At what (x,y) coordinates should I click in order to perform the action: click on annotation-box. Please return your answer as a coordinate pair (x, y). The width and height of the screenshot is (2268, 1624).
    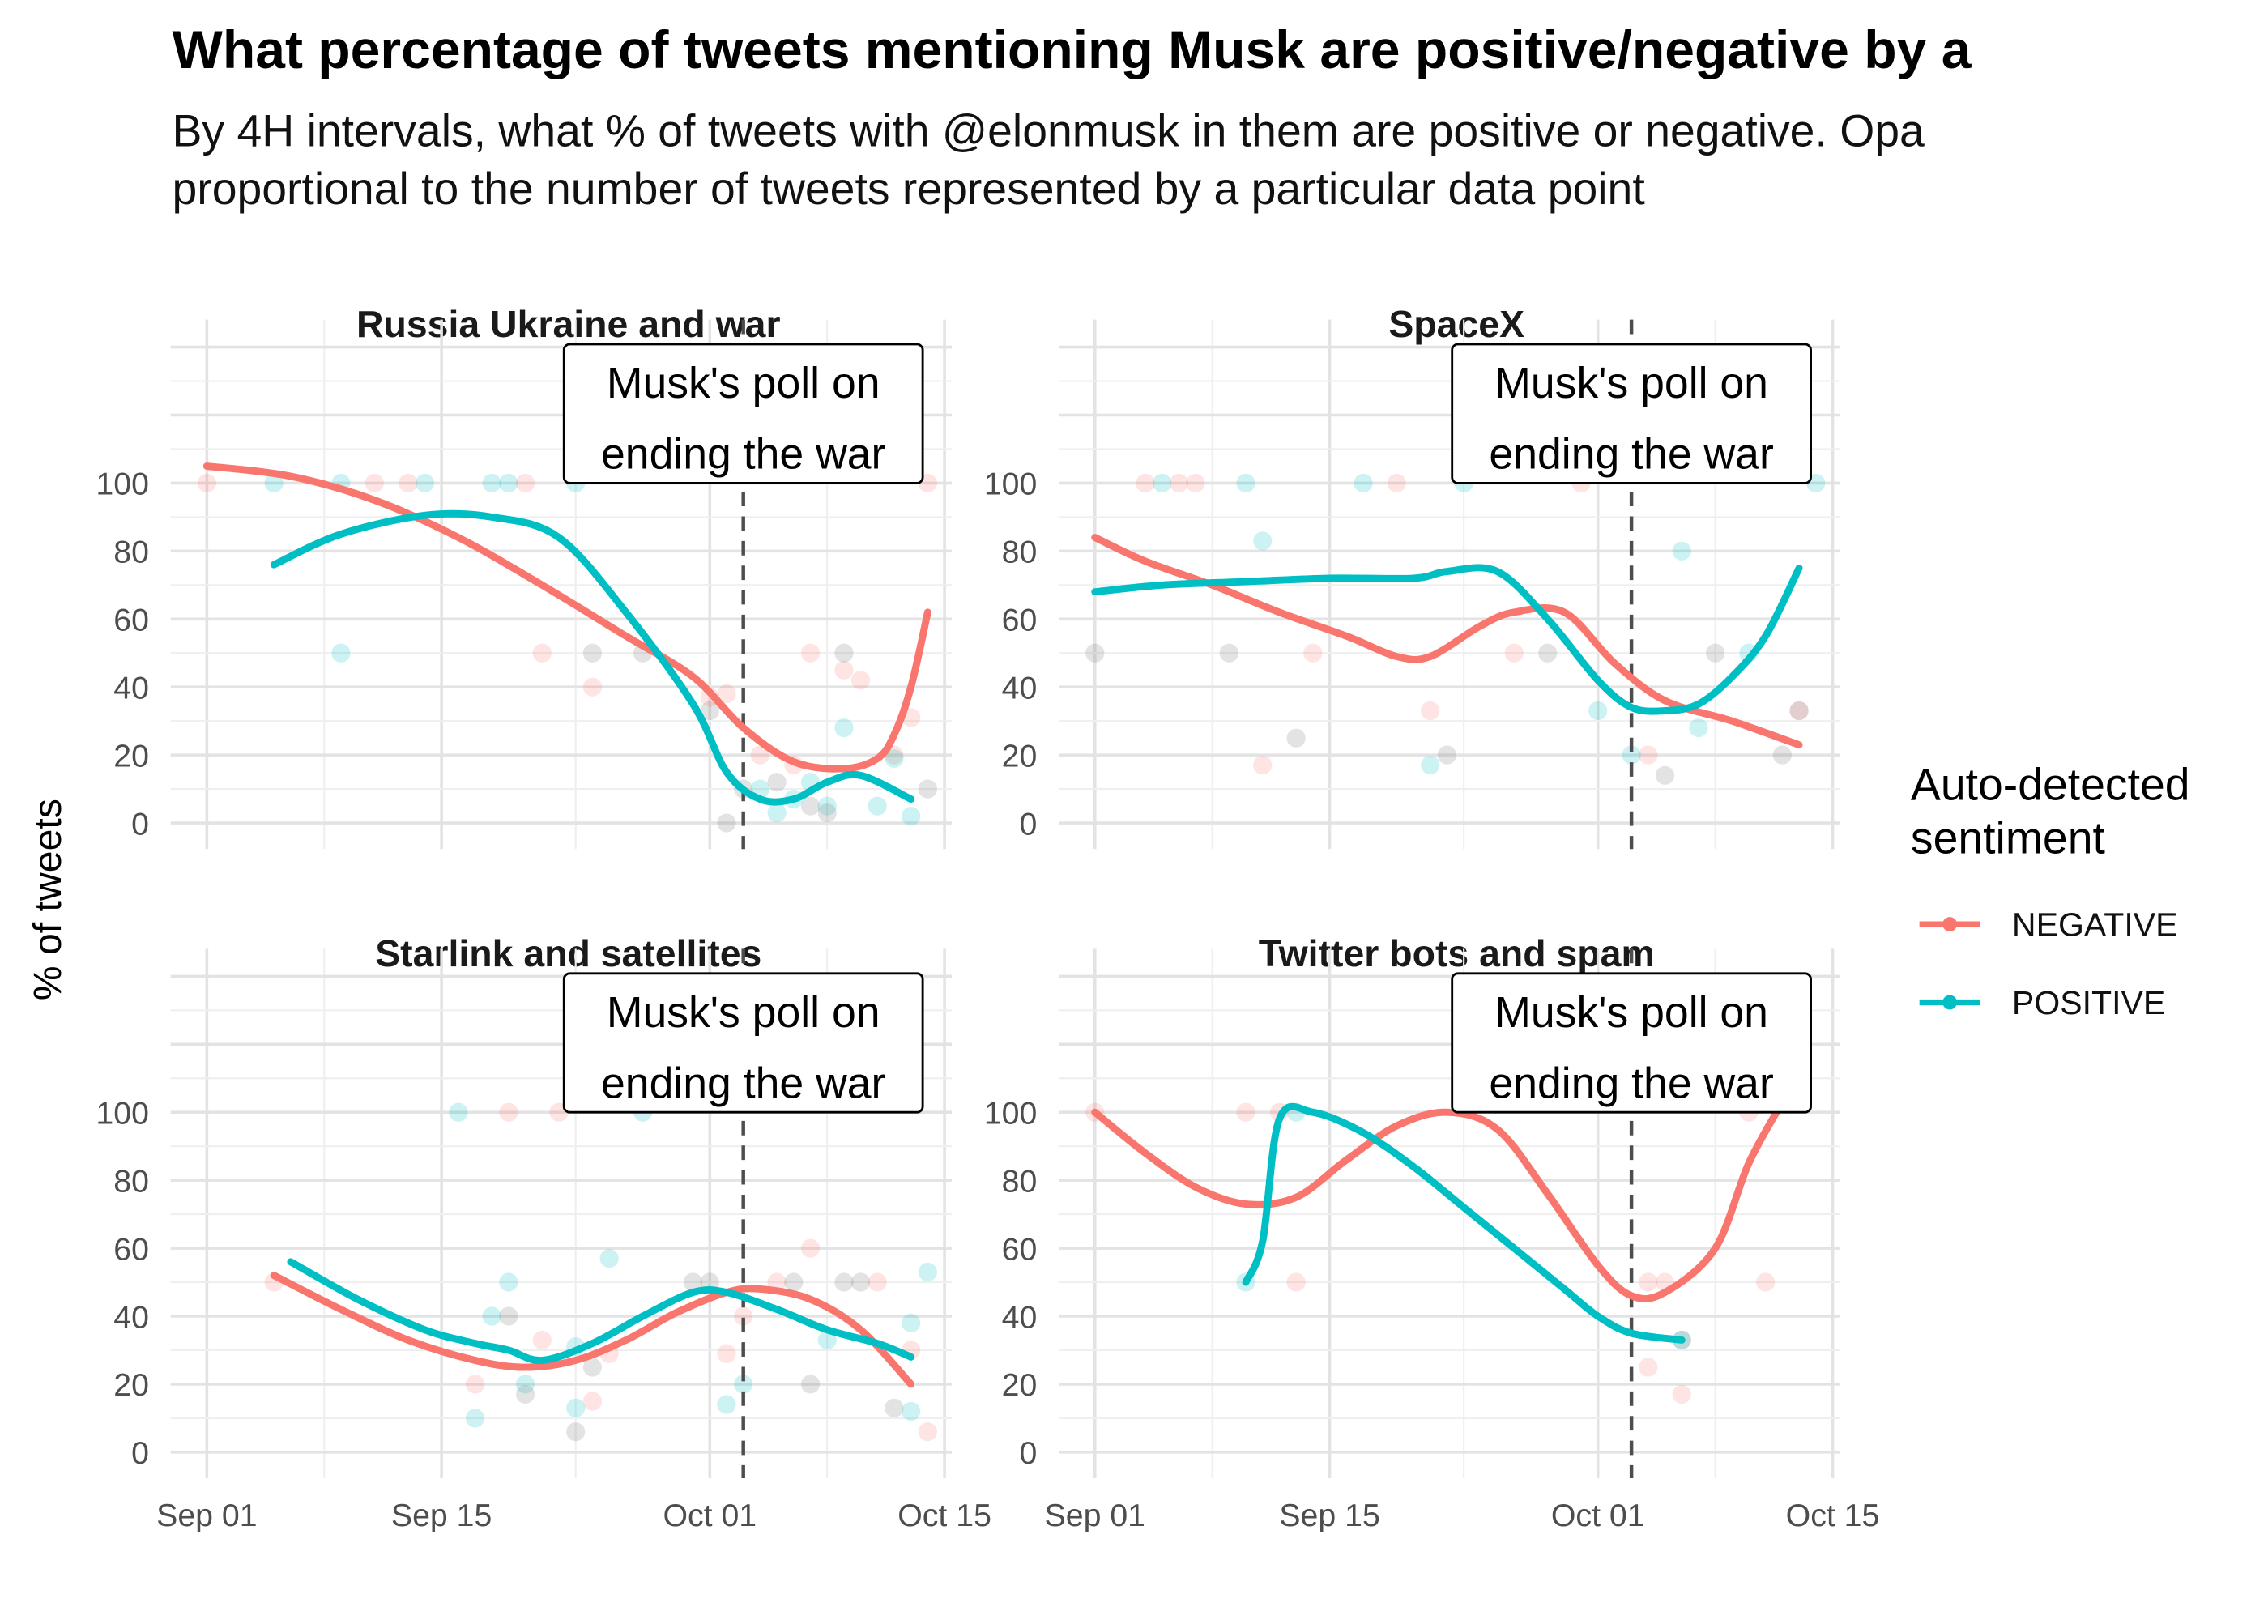
    Looking at the image, I should click on (743, 413).